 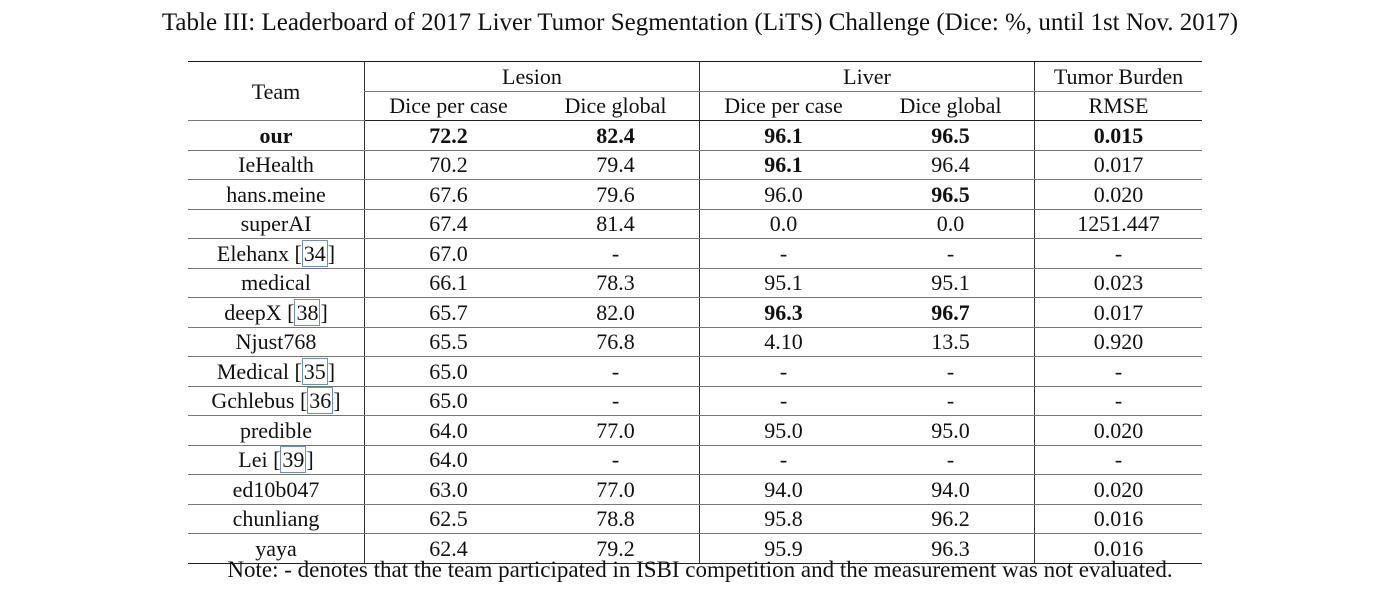 What do you see at coordinates (951, 519) in the screenshot?
I see `value-cell: 96.2` at bounding box center [951, 519].